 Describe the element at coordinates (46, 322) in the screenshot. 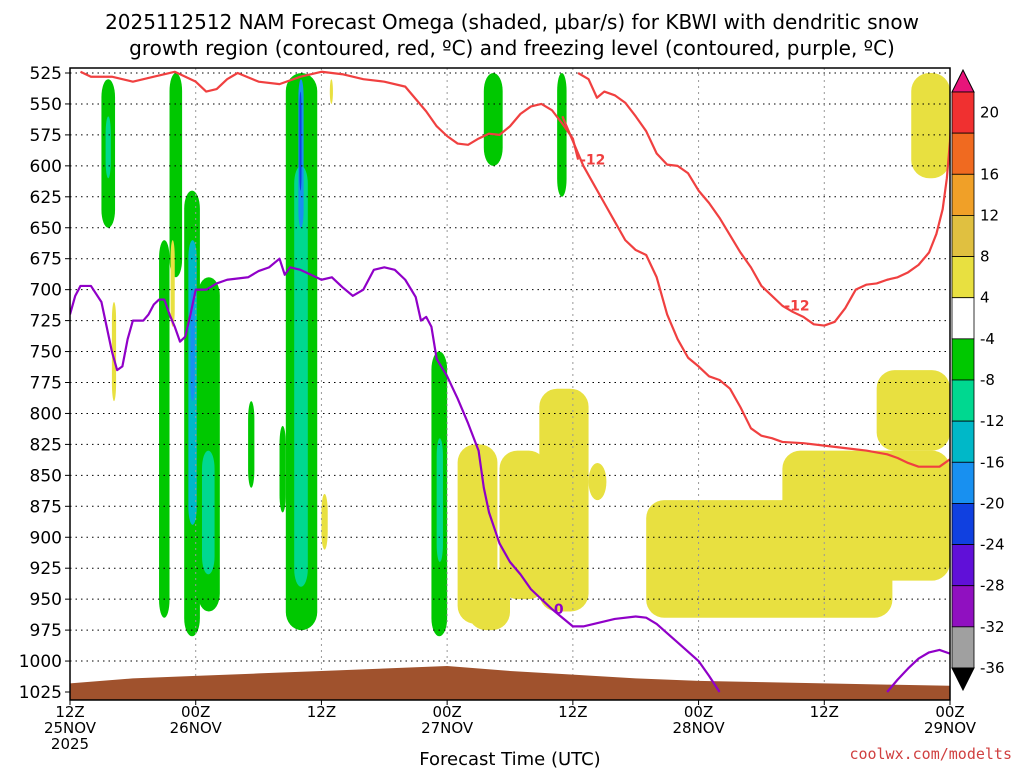

I see `y-tick-label-8: 725` at that location.